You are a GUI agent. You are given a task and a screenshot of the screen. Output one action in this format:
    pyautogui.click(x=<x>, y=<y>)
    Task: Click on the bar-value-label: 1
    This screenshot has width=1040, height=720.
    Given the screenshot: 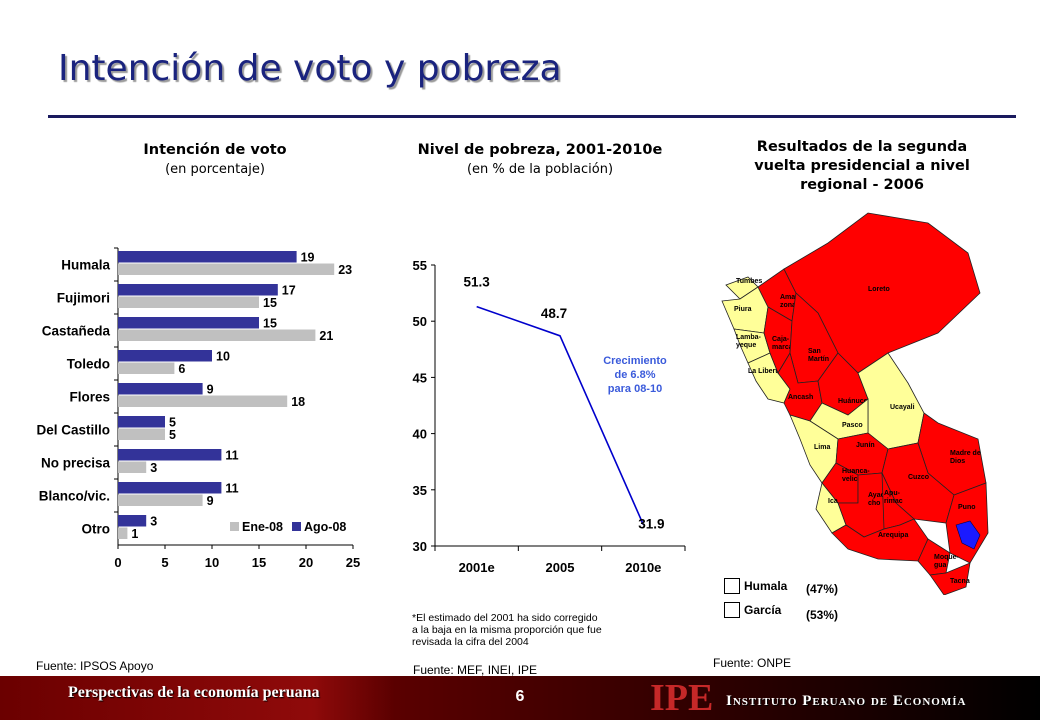 What is the action you would take?
    pyautogui.click(x=134, y=534)
    